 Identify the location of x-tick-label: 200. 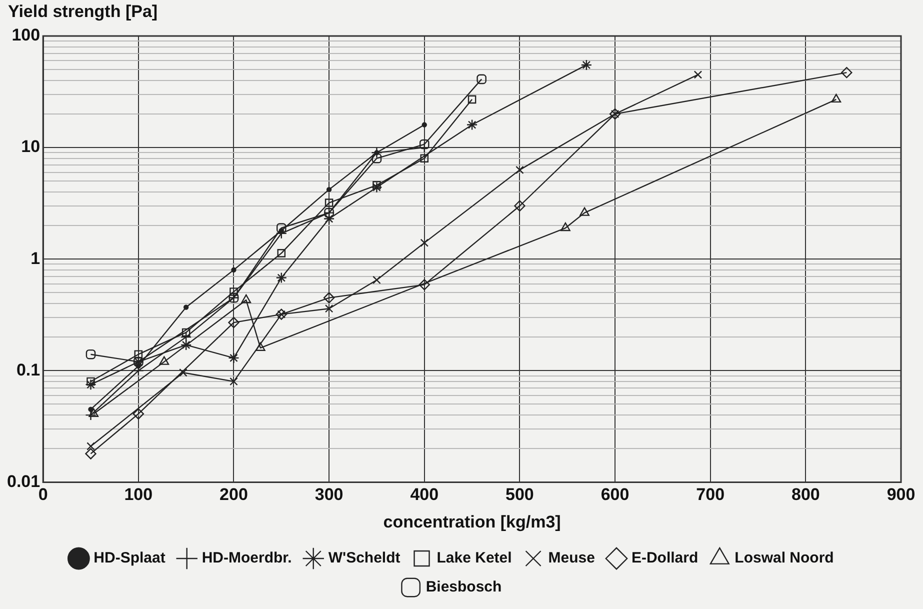
(234, 494).